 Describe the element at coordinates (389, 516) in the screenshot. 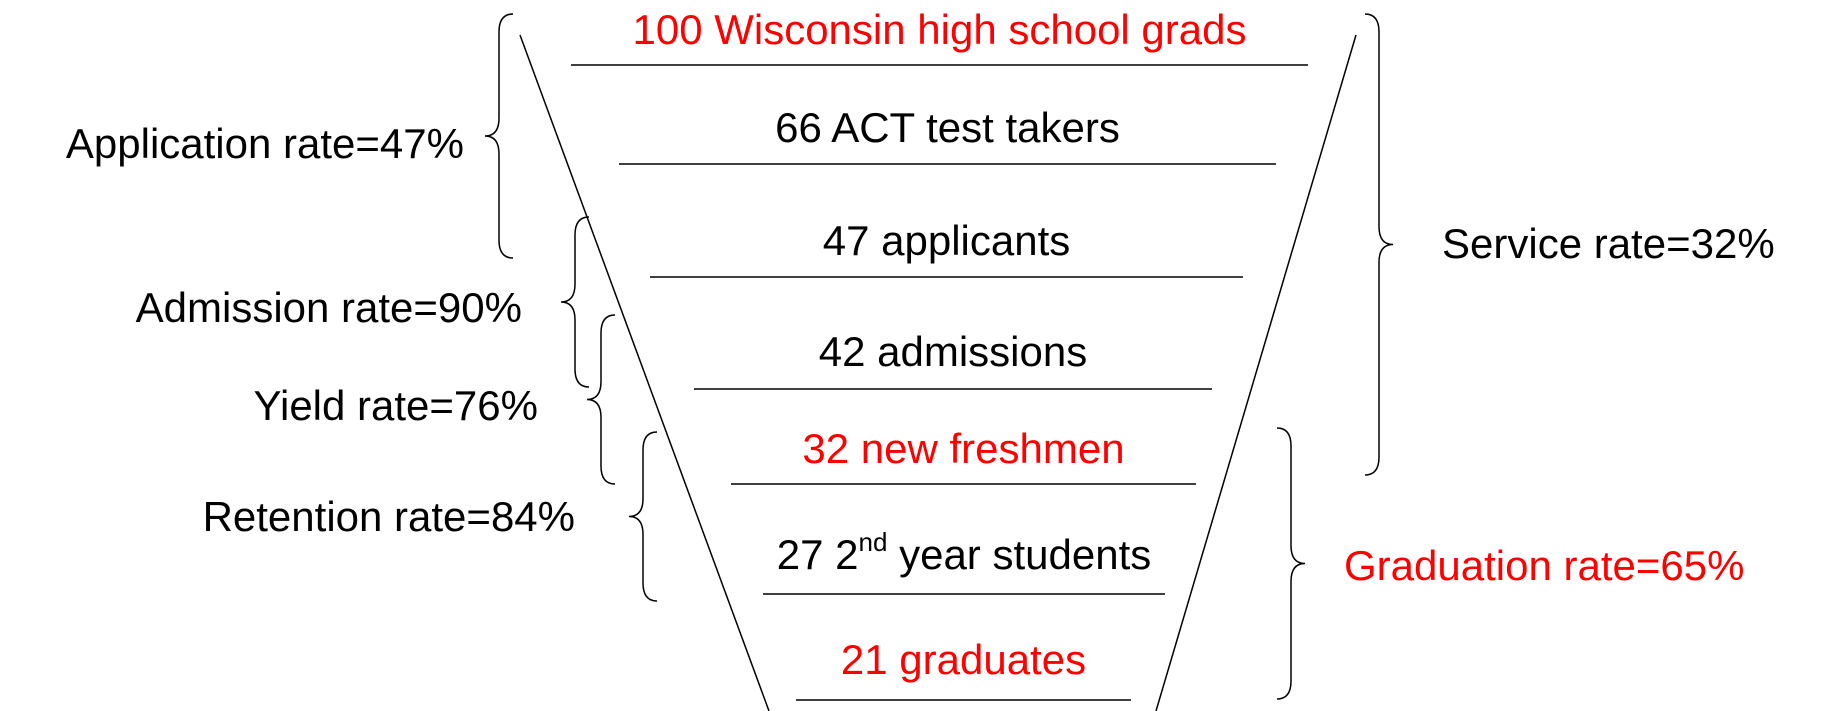

I see `rate-label: Retention rate=84%` at that location.